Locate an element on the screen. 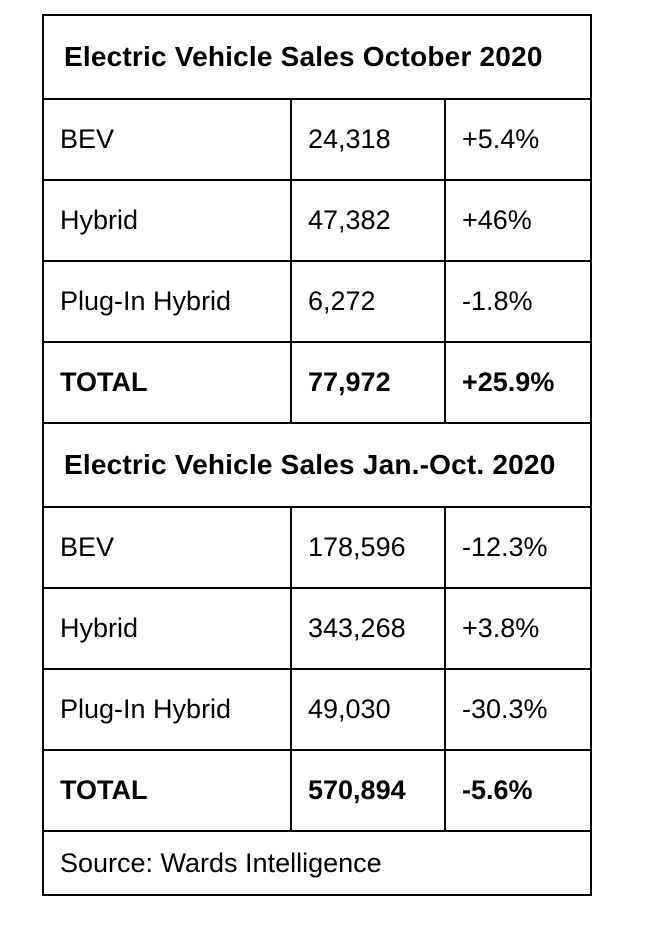 This screenshot has width=656, height=929. units-cell: 343,268 is located at coordinates (368, 628).